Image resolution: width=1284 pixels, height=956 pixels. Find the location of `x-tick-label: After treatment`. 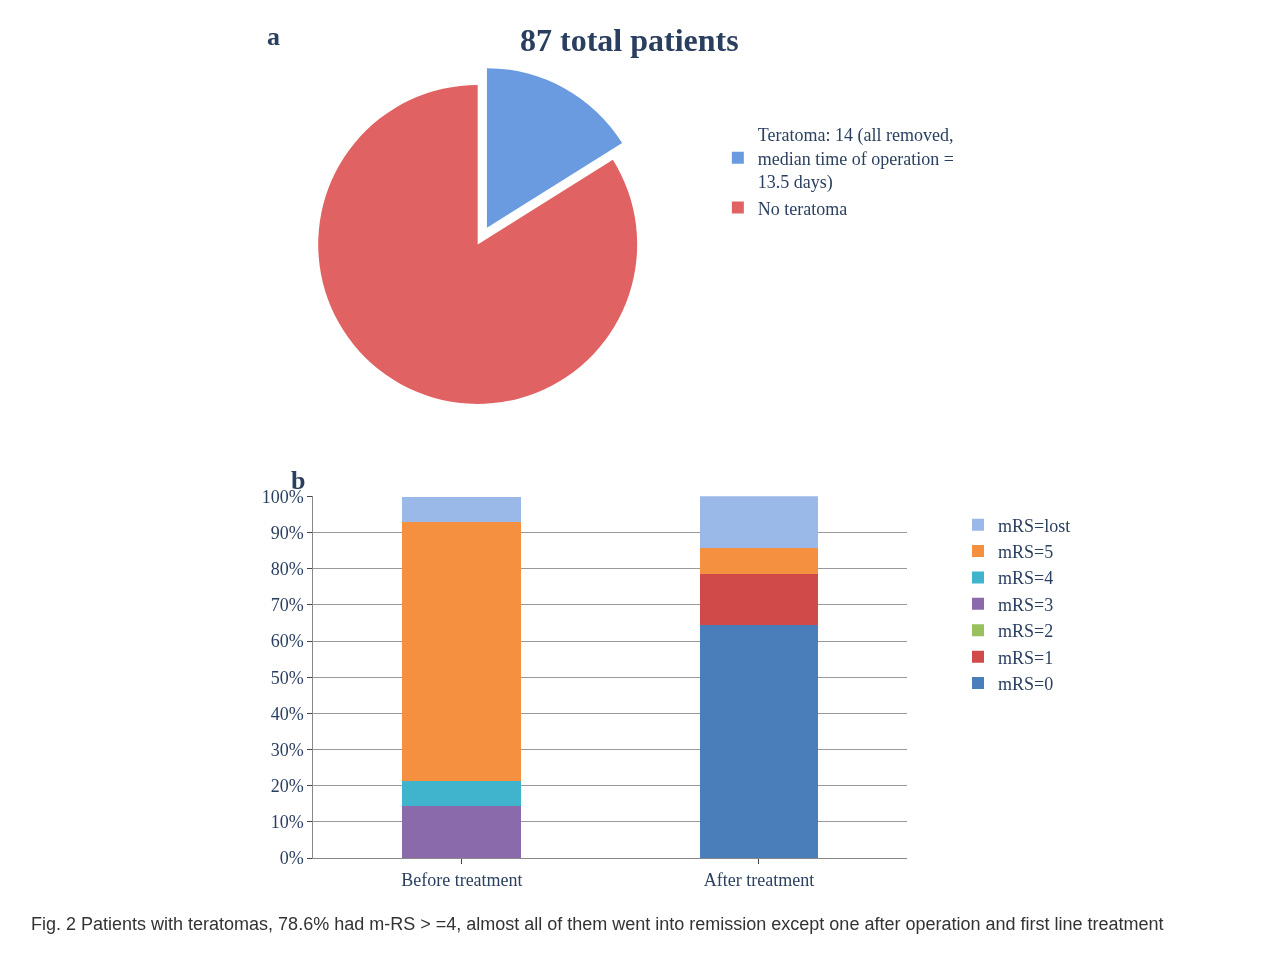

x-tick-label: After treatment is located at coordinates (759, 879).